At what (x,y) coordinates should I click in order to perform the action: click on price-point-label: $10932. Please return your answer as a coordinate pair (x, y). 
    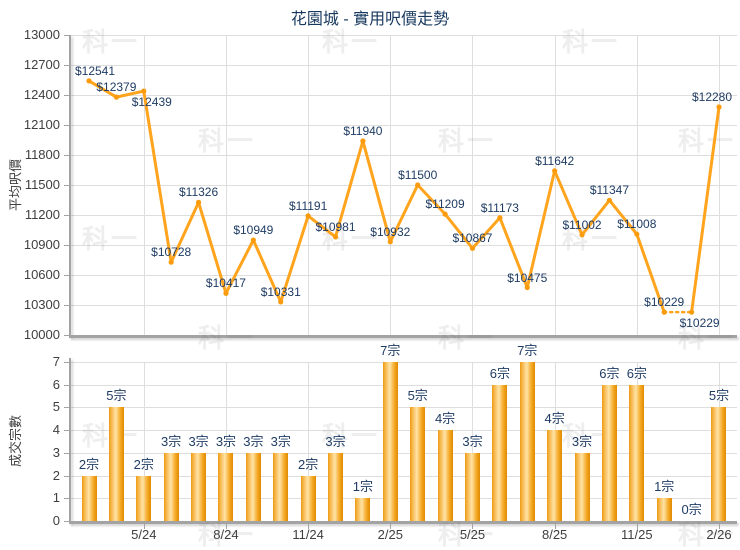
    Looking at the image, I should click on (390, 231).